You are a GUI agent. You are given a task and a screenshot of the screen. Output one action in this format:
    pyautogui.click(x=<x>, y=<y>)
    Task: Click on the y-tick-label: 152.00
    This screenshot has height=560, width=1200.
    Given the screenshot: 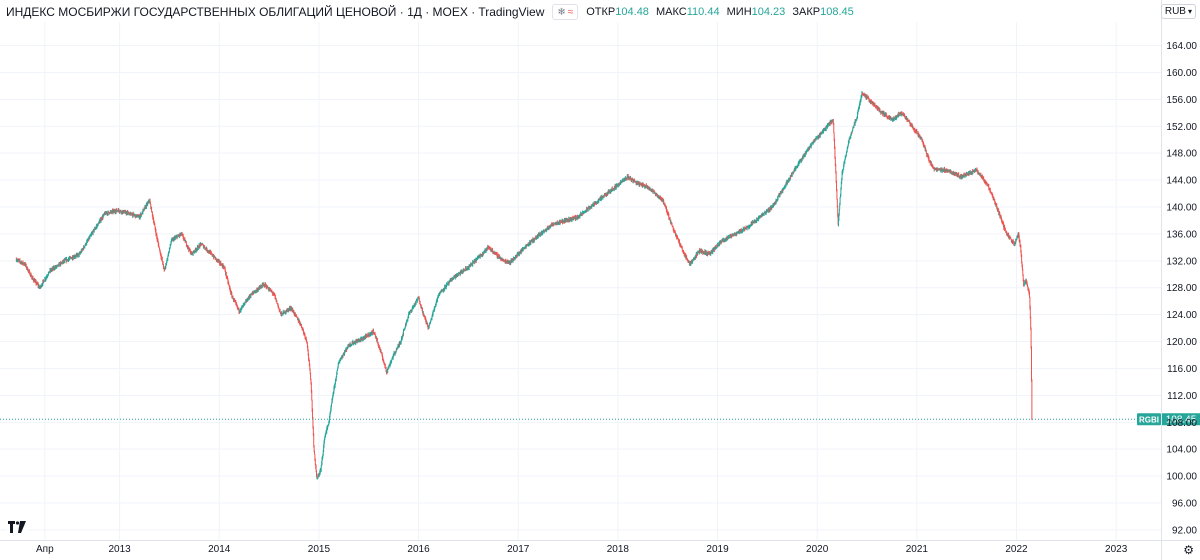 What is the action you would take?
    pyautogui.click(x=1181, y=127)
    